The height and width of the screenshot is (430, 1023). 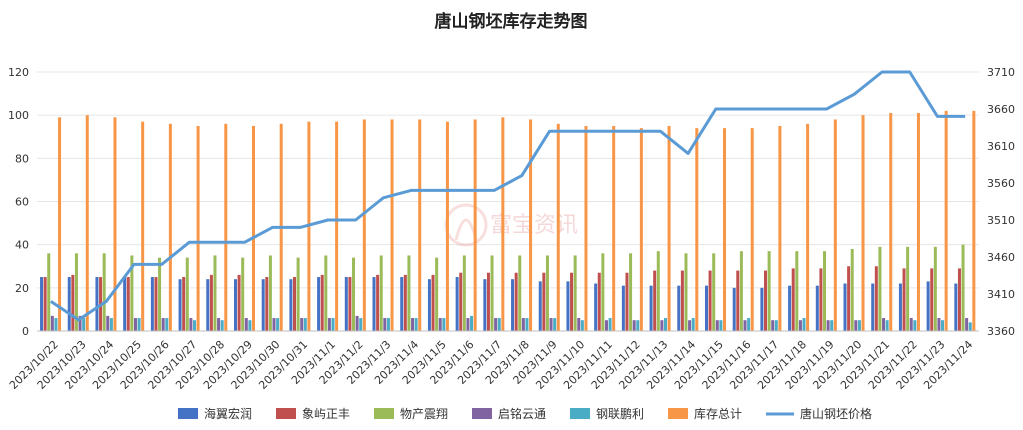 What do you see at coordinates (18, 115) in the screenshot?
I see `y-tick-label: 100` at bounding box center [18, 115].